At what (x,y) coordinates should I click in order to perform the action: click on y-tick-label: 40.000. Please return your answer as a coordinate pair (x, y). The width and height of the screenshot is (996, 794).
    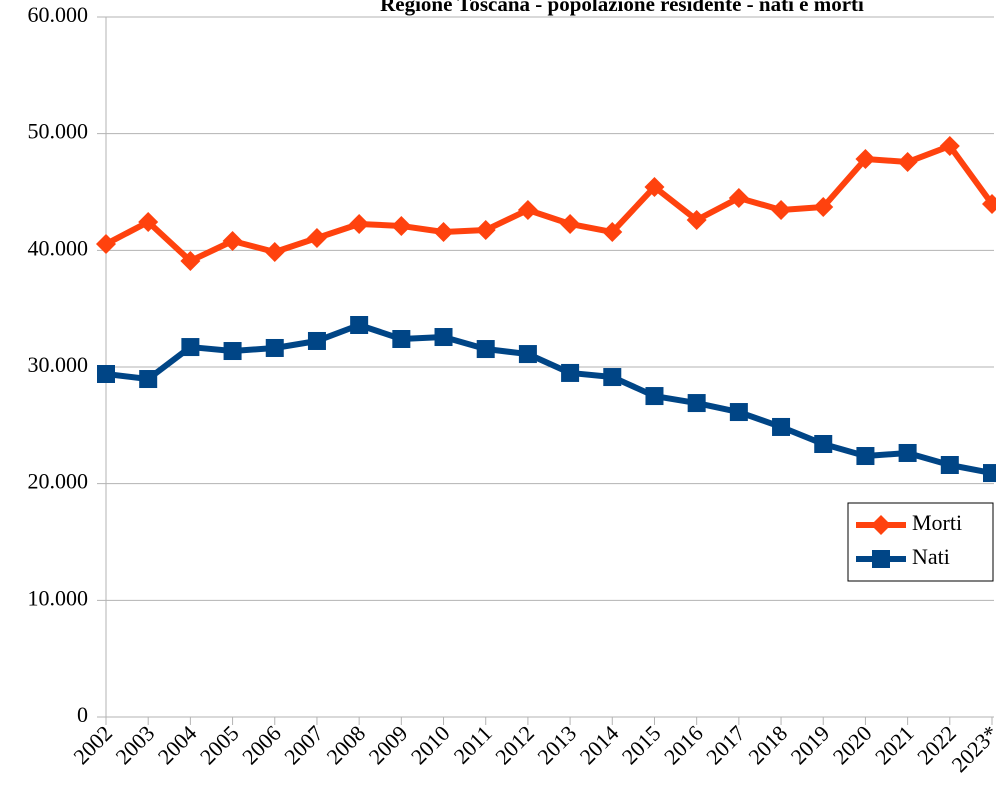
    Looking at the image, I should click on (58, 247).